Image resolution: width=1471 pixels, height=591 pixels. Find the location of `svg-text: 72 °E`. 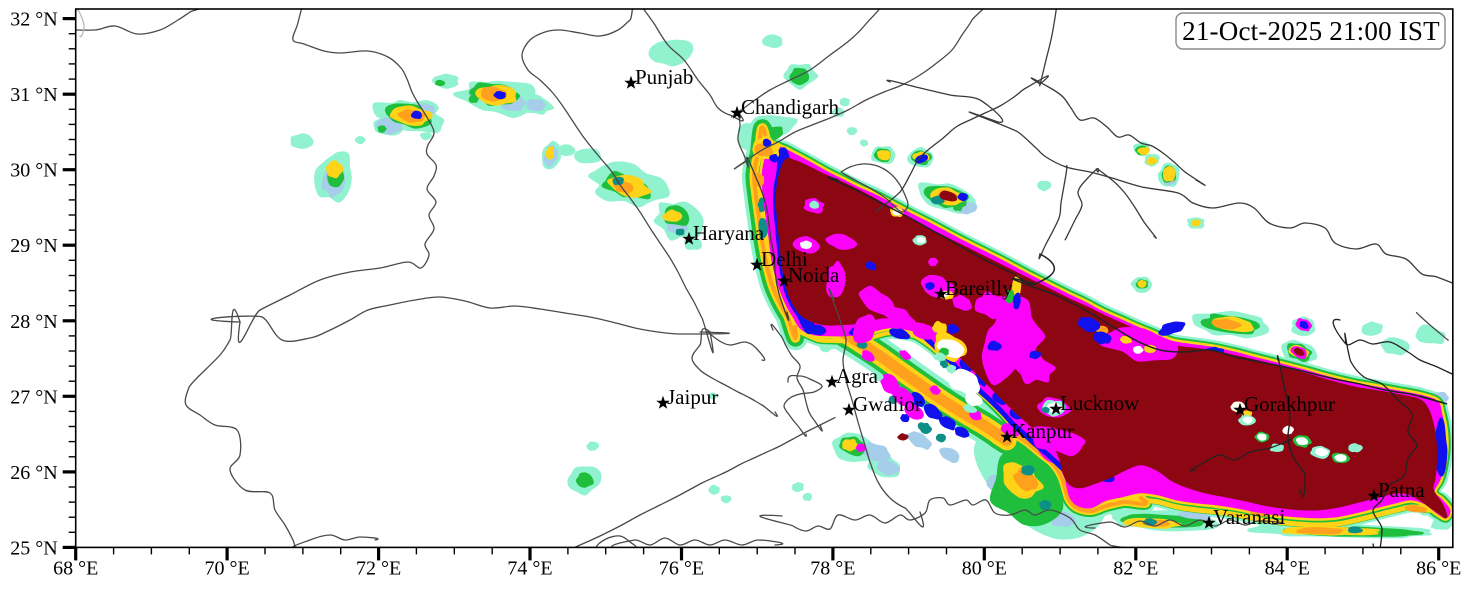

svg-text: 72 °E is located at coordinates (378, 568).